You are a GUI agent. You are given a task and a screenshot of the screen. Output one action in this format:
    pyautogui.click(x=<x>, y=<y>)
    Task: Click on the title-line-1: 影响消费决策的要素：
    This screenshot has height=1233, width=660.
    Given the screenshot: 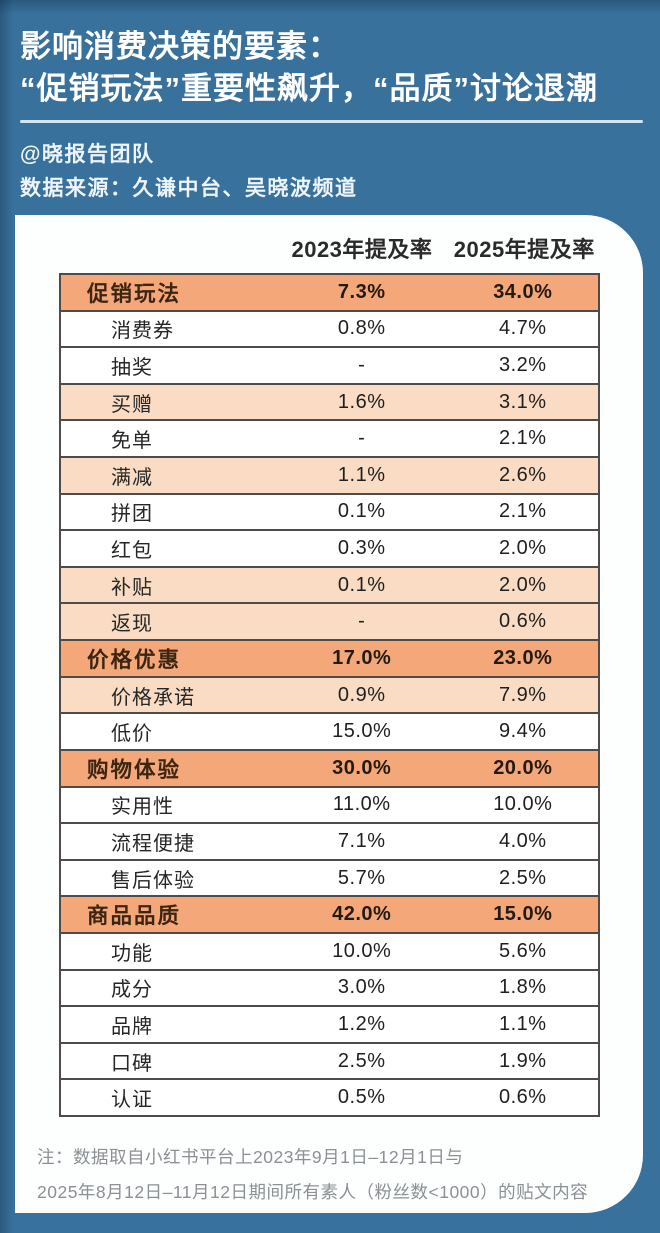 What is the action you would take?
    pyautogui.click(x=180, y=46)
    